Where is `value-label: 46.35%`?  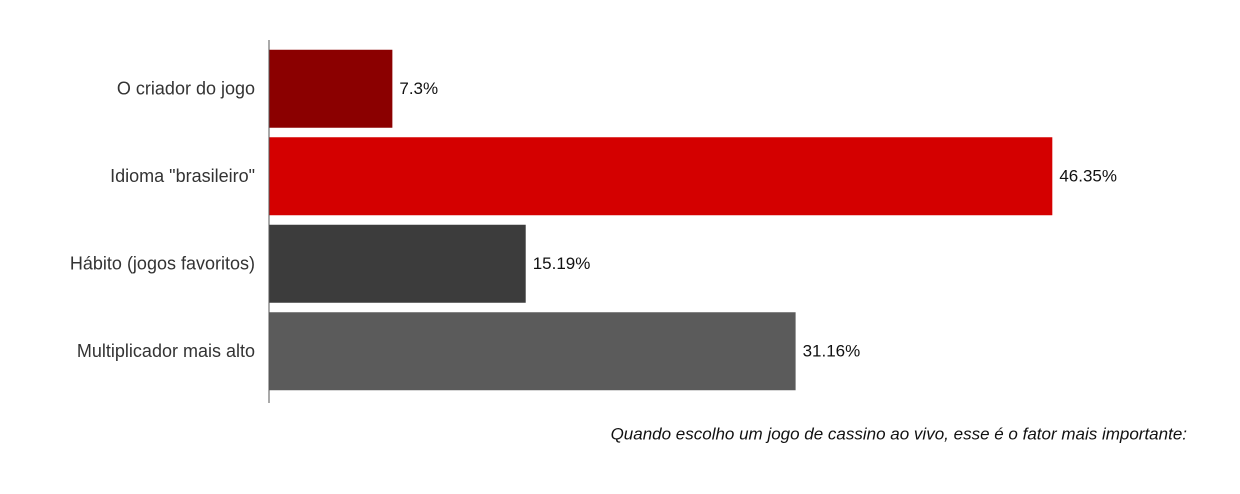
value-label: 46.35% is located at coordinates (1088, 176).